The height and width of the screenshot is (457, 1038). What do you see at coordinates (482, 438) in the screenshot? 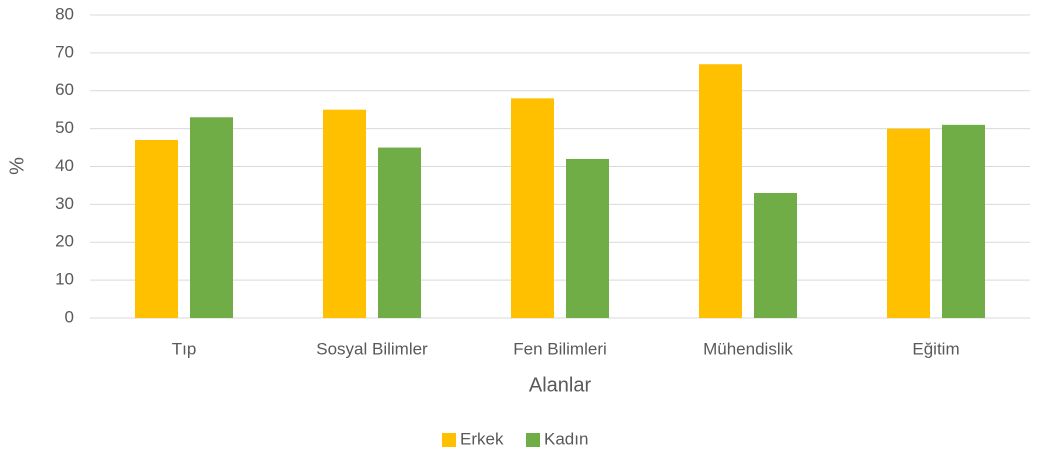
I see `legend-label: Erkek` at bounding box center [482, 438].